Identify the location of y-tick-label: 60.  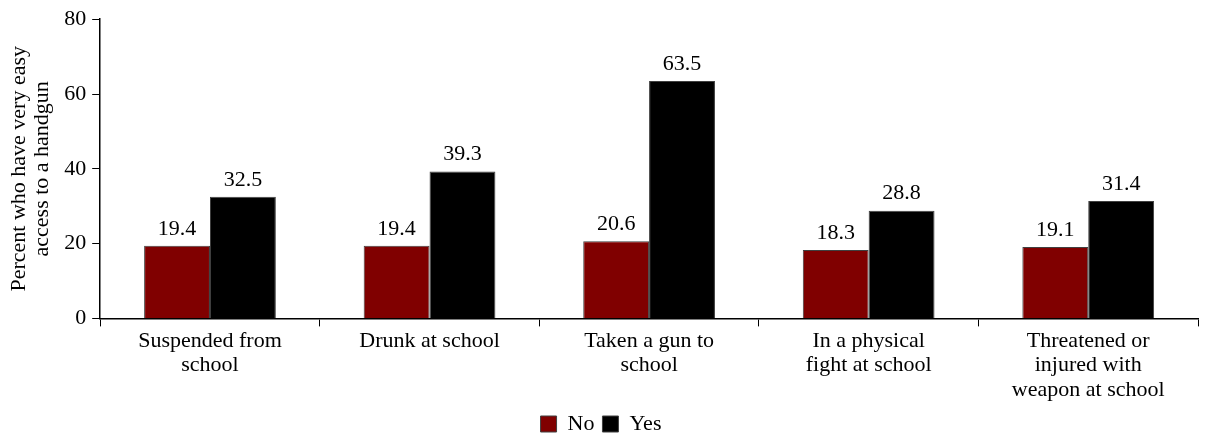
(75, 92).